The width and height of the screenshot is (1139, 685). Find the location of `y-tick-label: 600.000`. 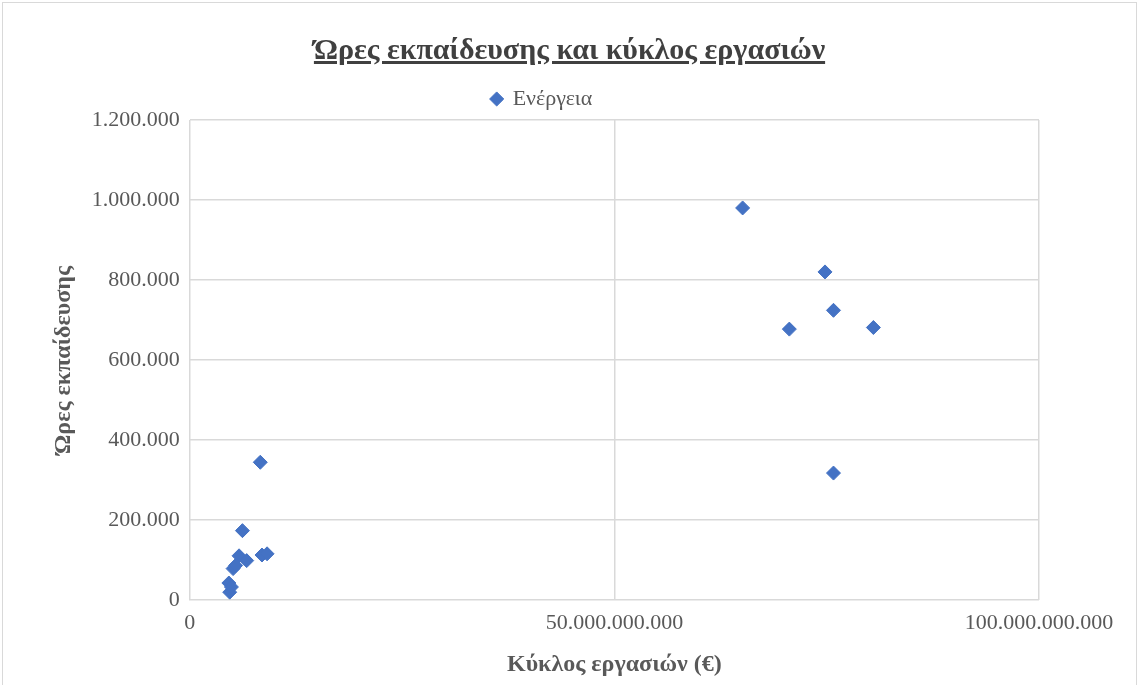

y-tick-label: 600.000 is located at coordinates (144, 358).